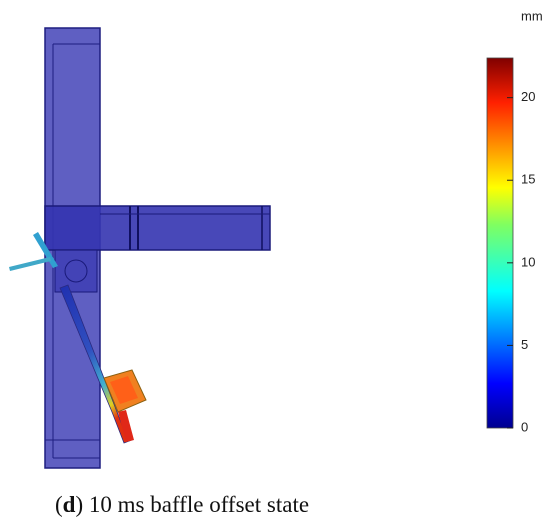 The height and width of the screenshot is (527, 550). I want to click on caption-open: (, so click(59, 504).